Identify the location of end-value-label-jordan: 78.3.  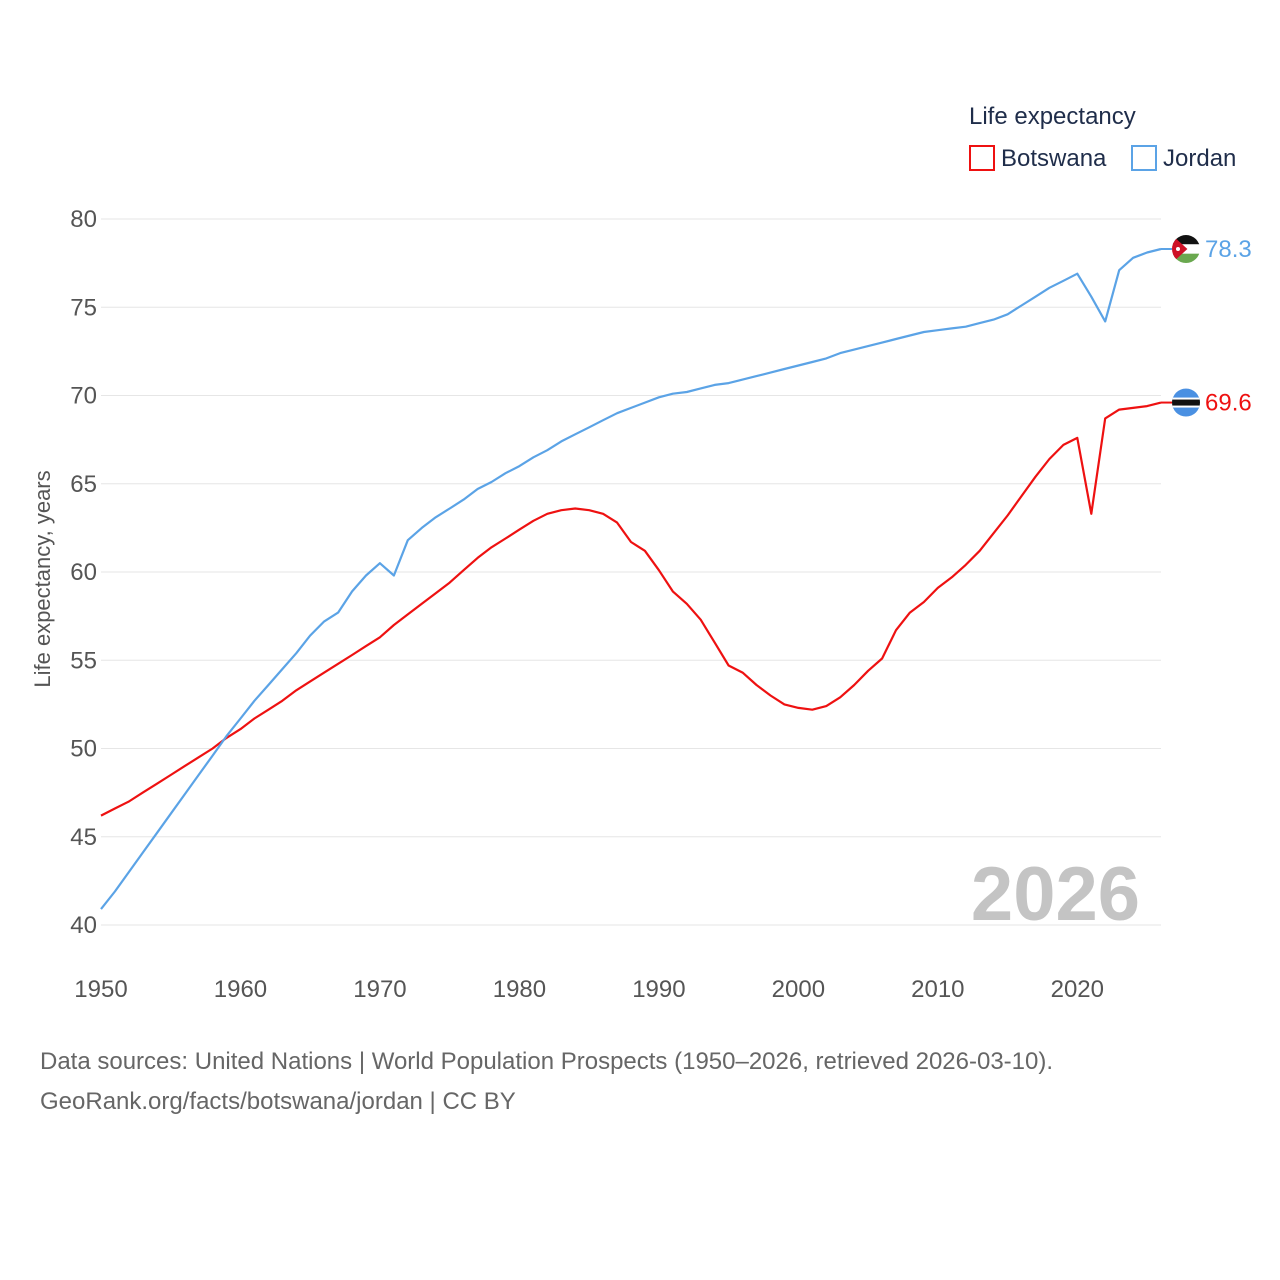
(1228, 249).